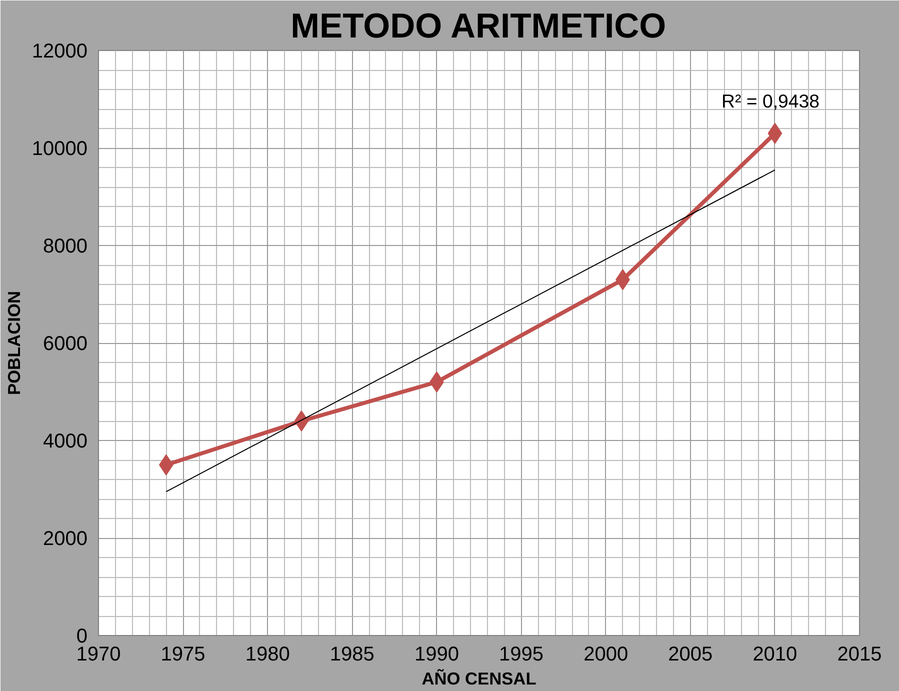 The image size is (899, 691). What do you see at coordinates (478, 27) in the screenshot?
I see `chart-title: METODO ARITMETICO` at bounding box center [478, 27].